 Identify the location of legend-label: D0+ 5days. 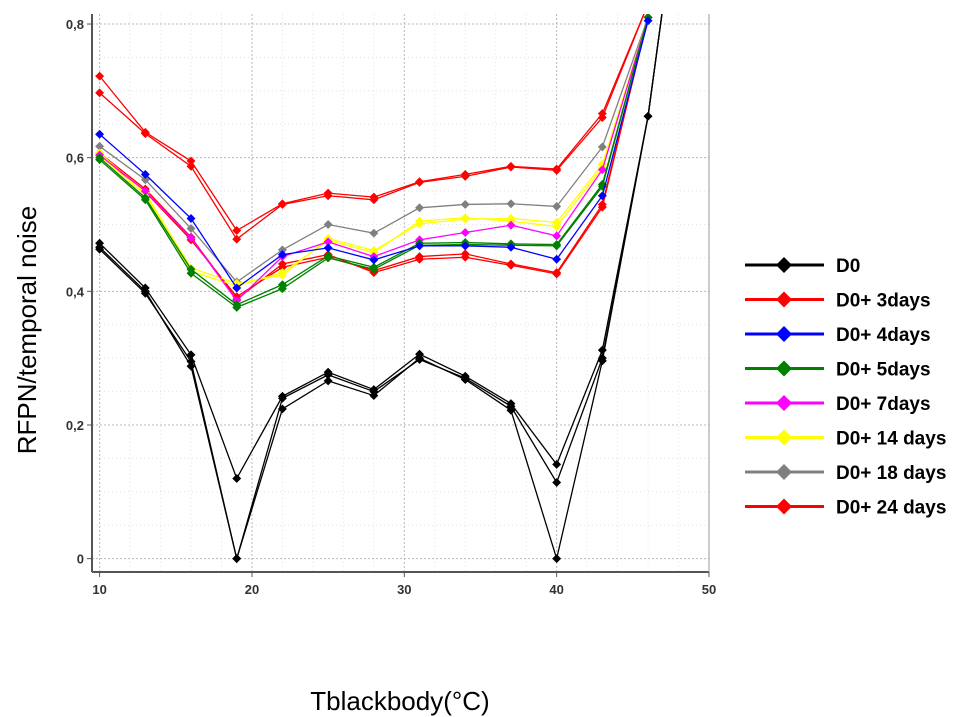
(883, 370).